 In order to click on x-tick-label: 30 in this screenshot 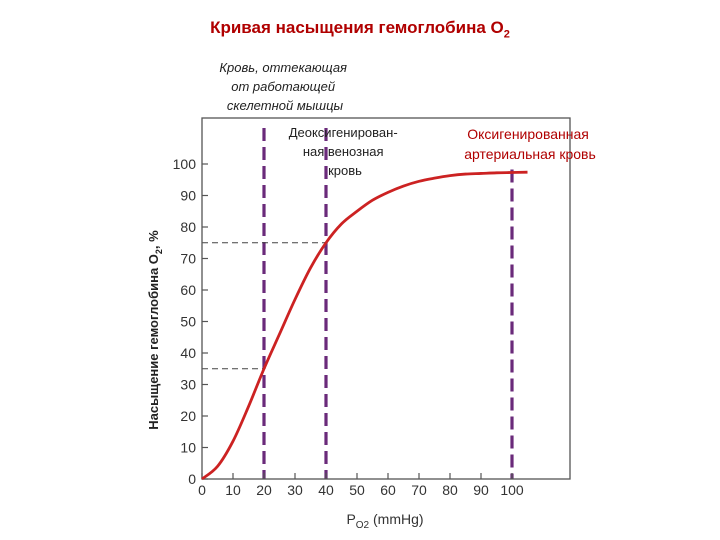, I will do `click(295, 490)`.